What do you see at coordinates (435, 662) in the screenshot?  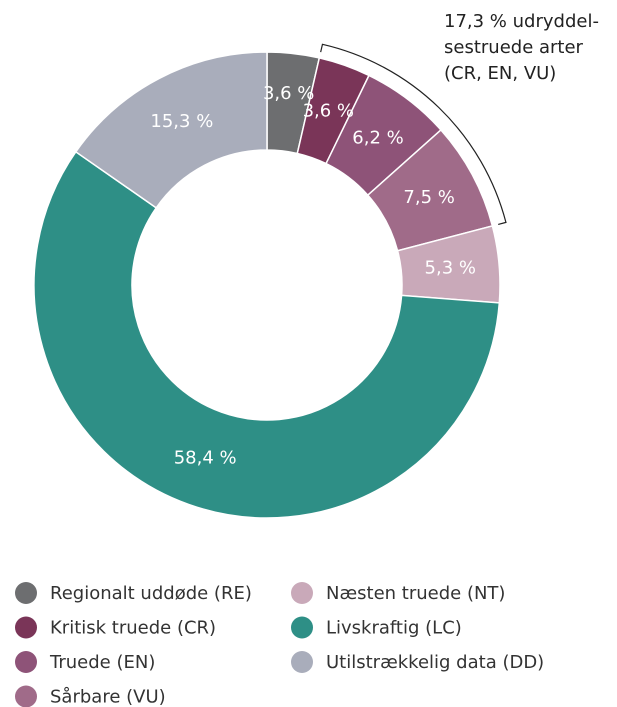 I see `legend-label: Utilstrækkelig data (DD)` at bounding box center [435, 662].